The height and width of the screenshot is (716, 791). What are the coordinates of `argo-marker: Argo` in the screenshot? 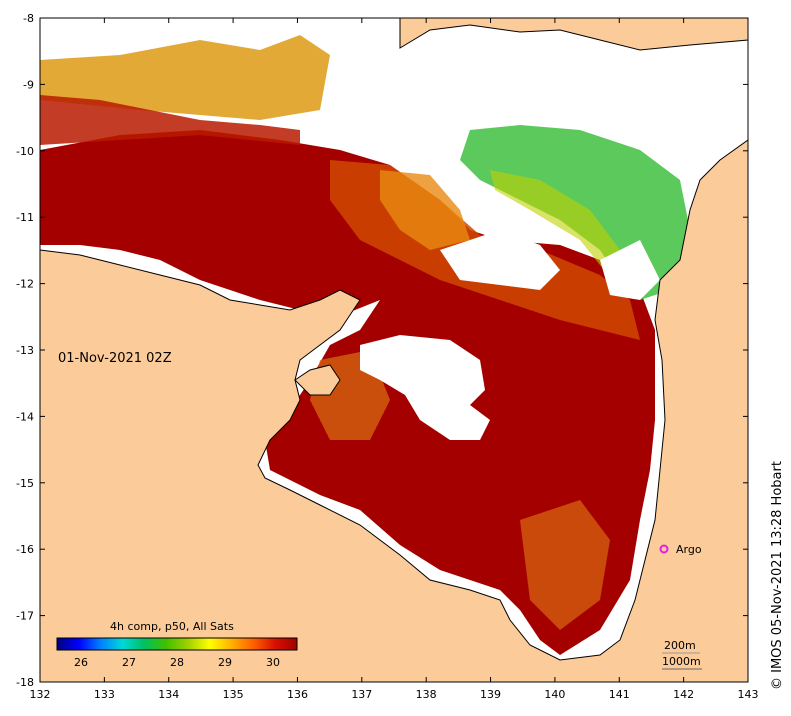 It's located at (680, 549).